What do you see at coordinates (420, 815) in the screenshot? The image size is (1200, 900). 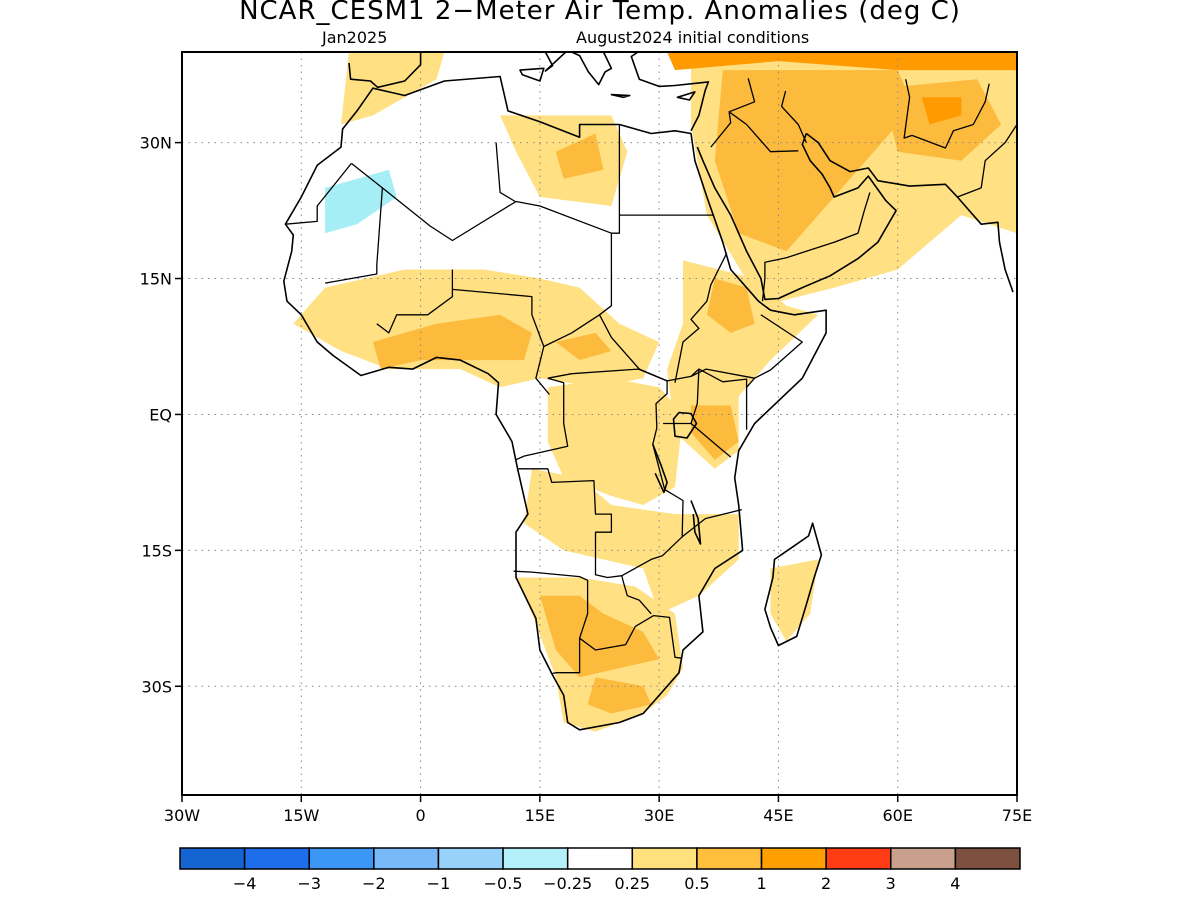 I see `lon-tick-label: 0` at bounding box center [420, 815].